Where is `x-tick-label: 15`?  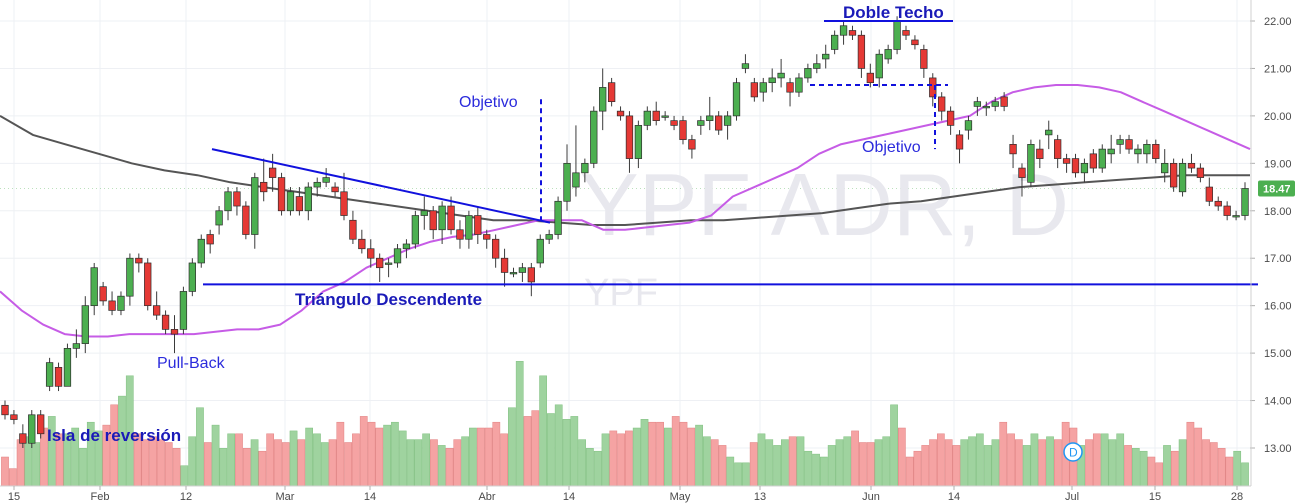
x-tick-label: 15 is located at coordinates (1155, 497).